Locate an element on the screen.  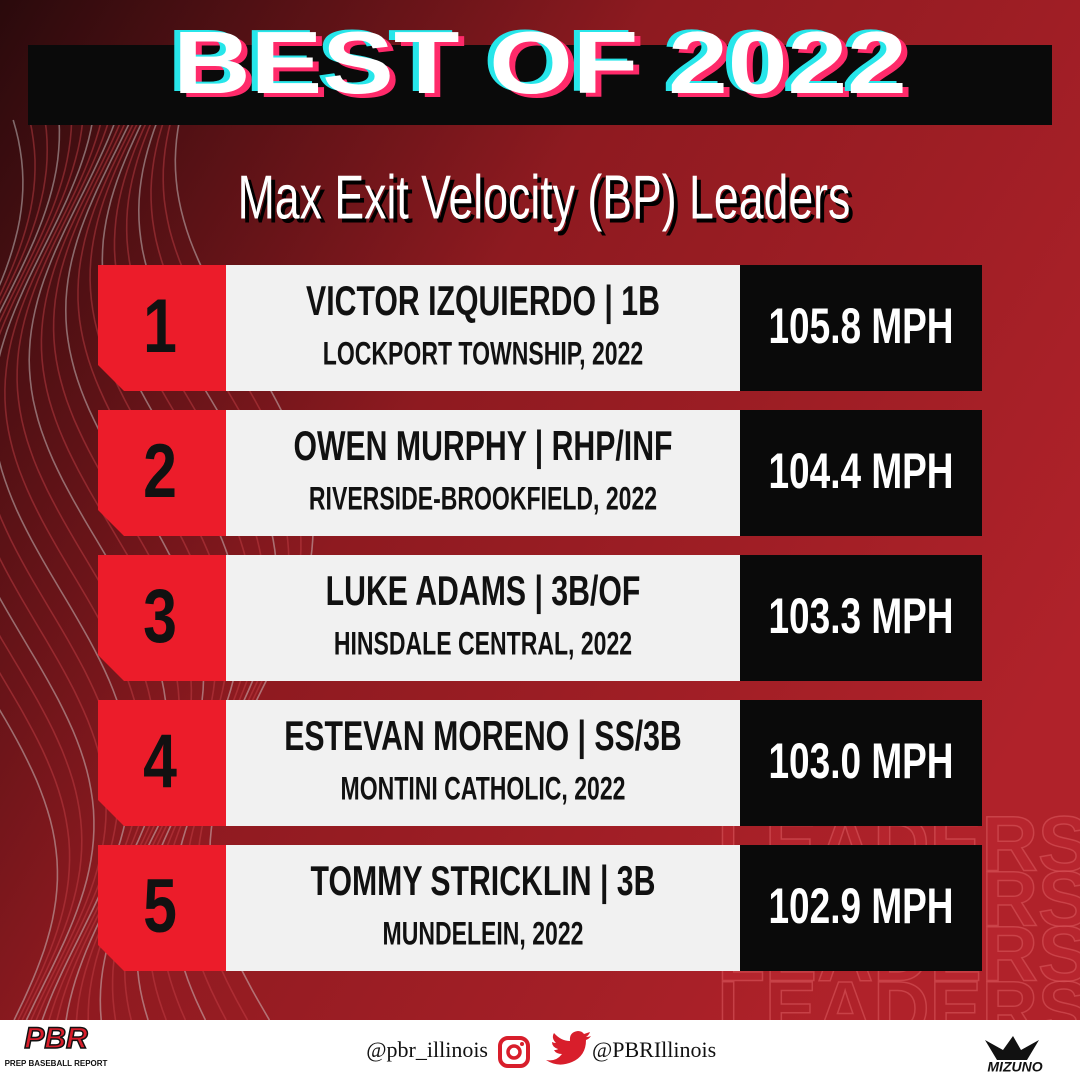
sponsor: MIZUNO is located at coordinates (1014, 1067).